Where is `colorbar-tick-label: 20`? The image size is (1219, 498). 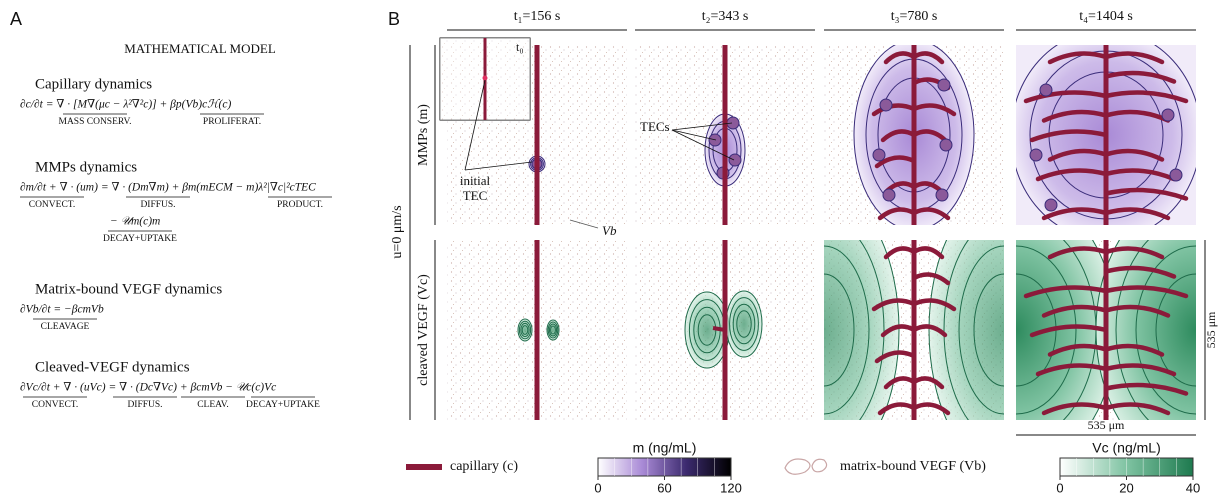
colorbar-tick-label: 20 is located at coordinates (1126, 487).